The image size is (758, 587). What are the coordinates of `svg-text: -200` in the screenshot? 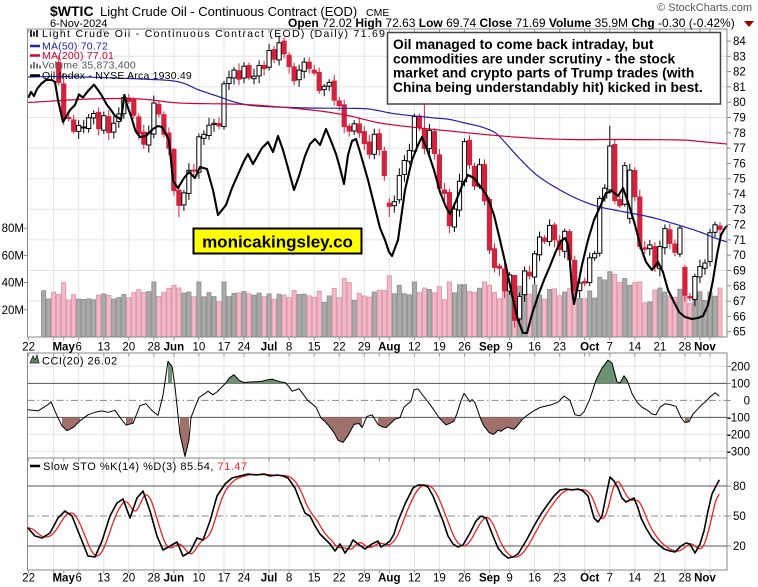 It's located at (738, 435).